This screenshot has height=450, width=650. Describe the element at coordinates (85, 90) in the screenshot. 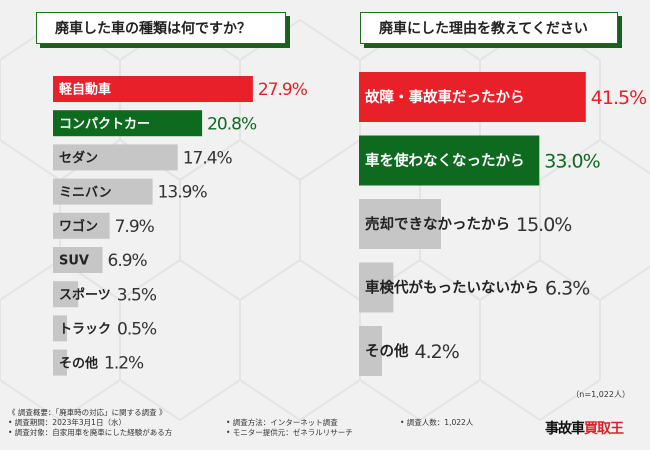

I see `left-bar-label: 軽自動車` at that location.